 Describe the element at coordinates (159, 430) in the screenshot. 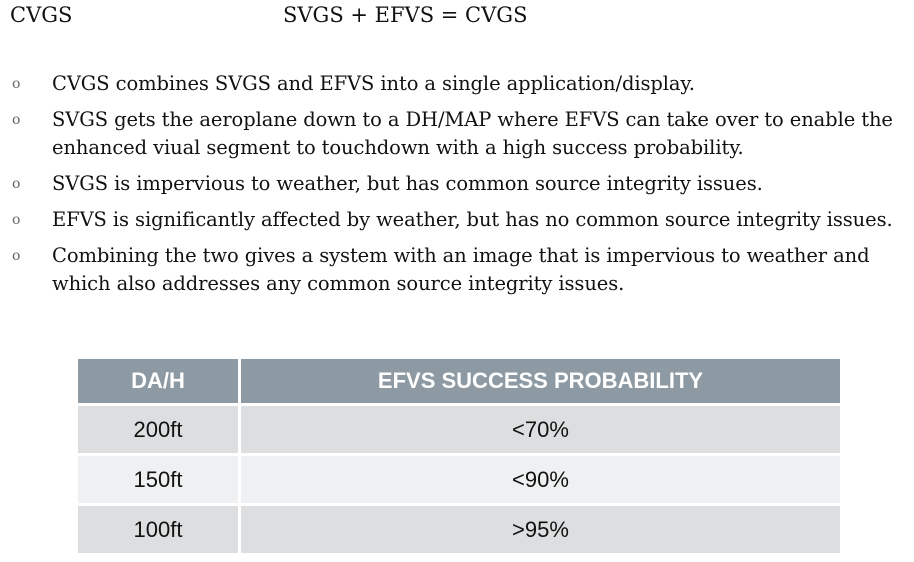

I see `cell-dah: 200ft` at that location.